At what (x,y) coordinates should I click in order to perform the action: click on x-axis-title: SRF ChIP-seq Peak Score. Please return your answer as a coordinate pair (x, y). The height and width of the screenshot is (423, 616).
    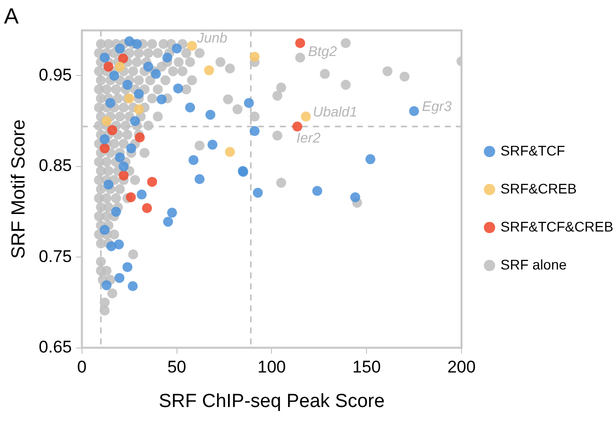
    Looking at the image, I should click on (271, 401).